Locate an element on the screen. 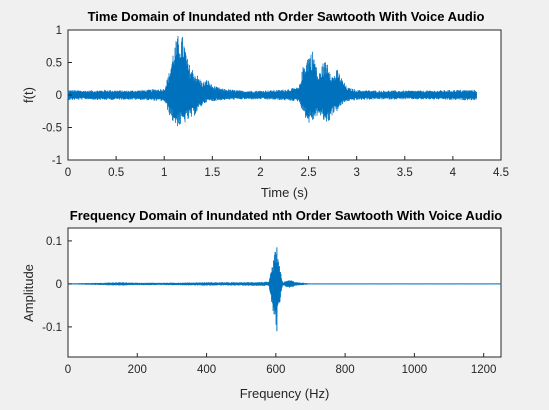  y-tick-label: 1 is located at coordinates (59, 31).